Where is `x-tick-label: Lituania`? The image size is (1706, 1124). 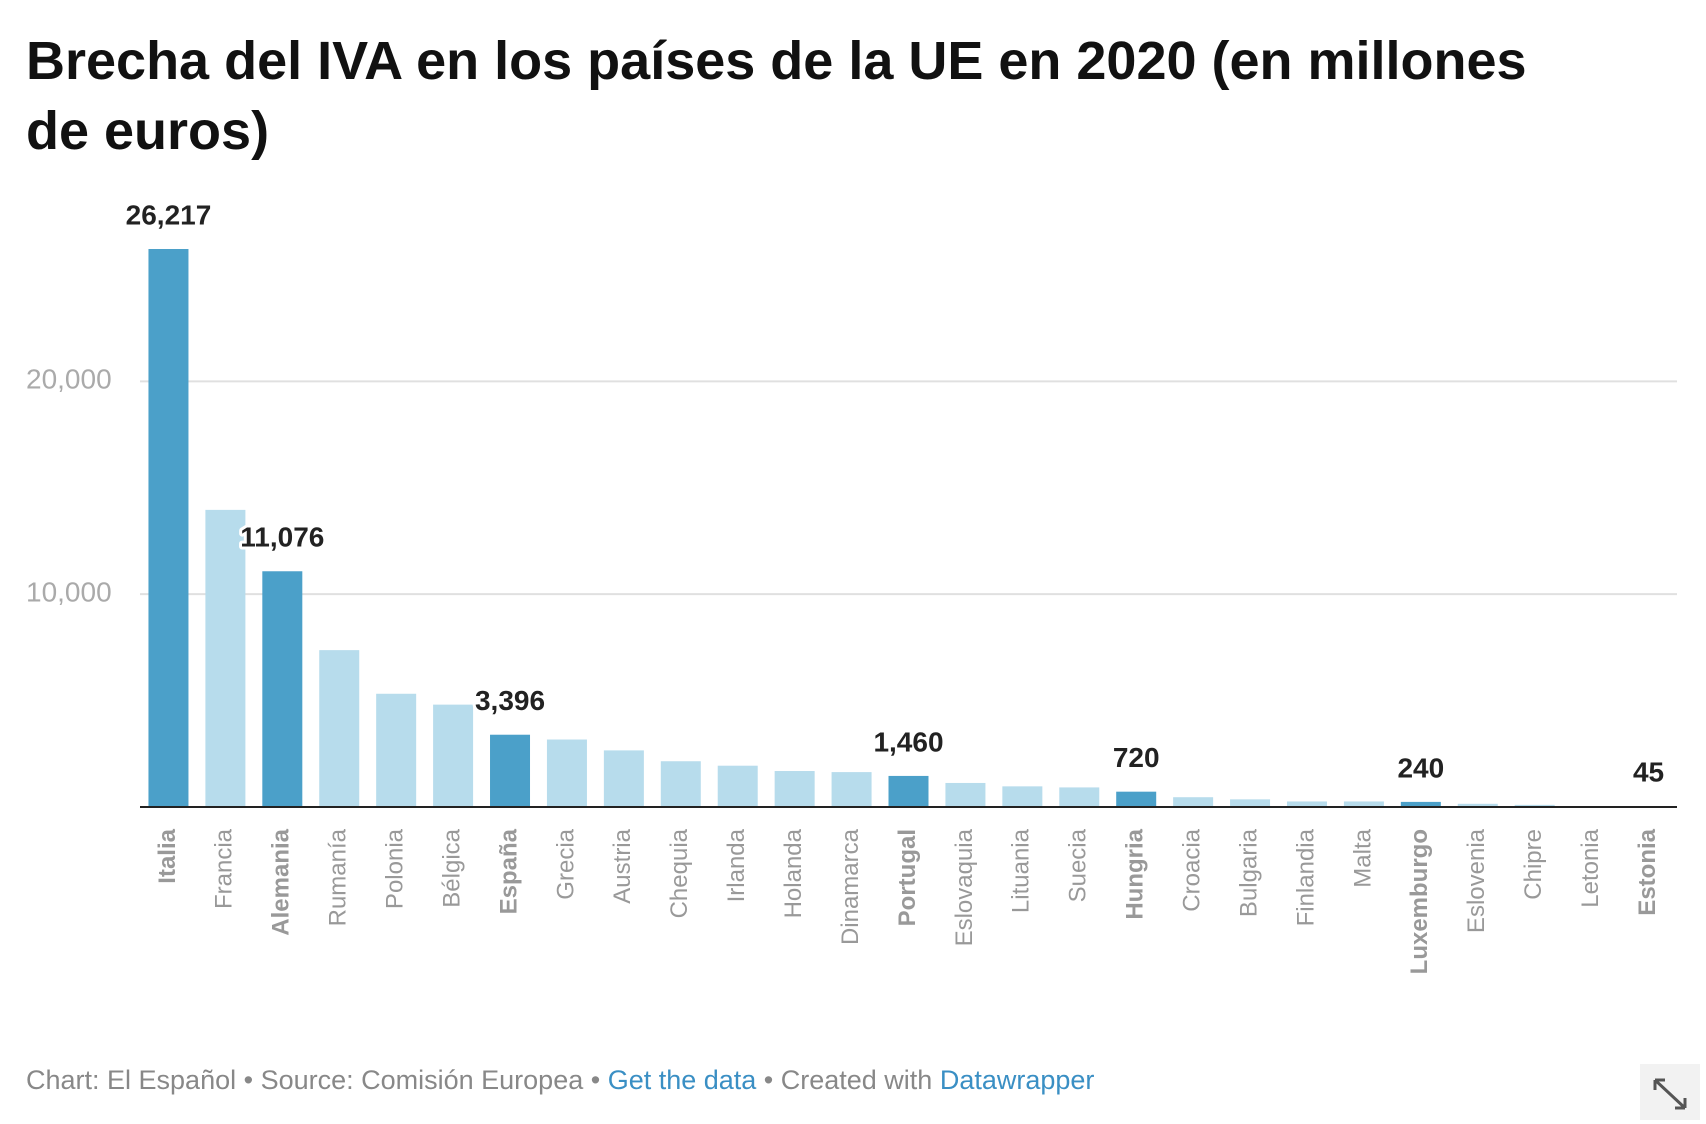
x-tick-label: Lituania is located at coordinates (1021, 870).